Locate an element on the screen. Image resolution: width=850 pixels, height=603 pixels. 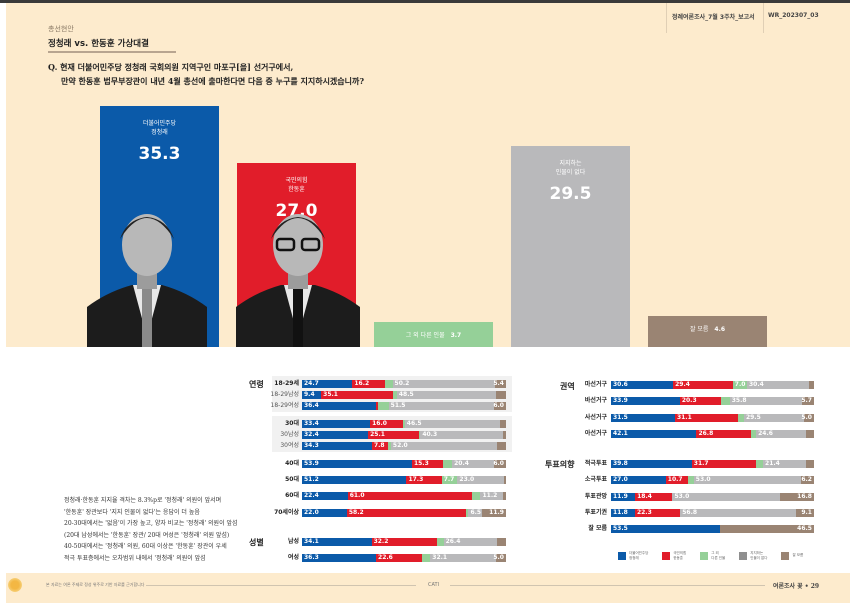
bar-segment: 11.8 is located at coordinates (623, 513).